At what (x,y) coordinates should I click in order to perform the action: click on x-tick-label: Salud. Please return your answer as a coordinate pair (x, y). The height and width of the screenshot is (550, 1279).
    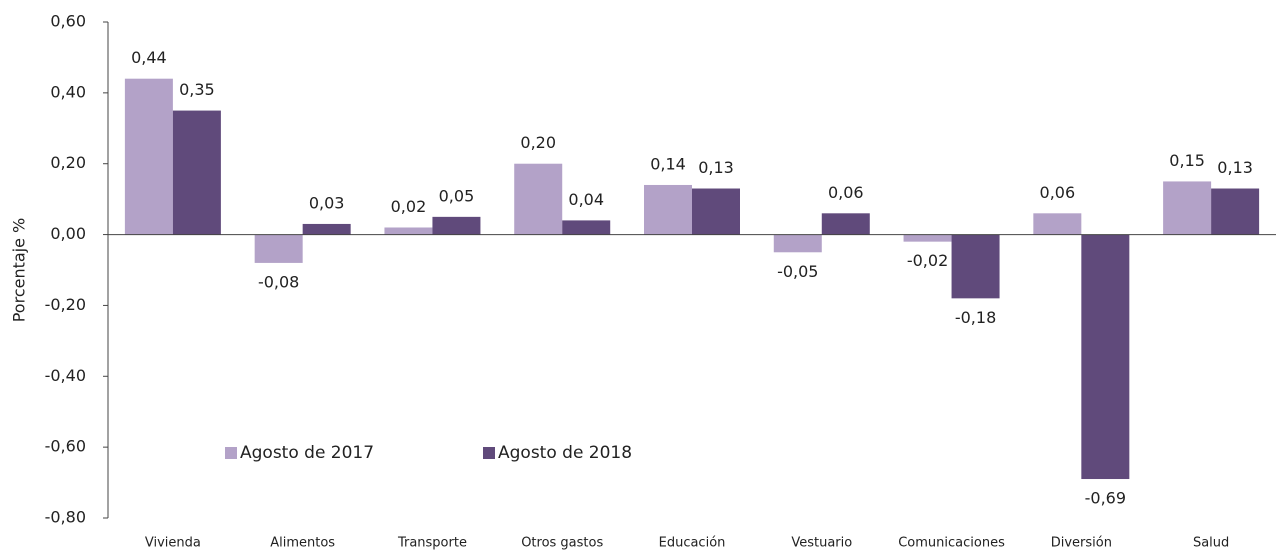
    Looking at the image, I should click on (1211, 543).